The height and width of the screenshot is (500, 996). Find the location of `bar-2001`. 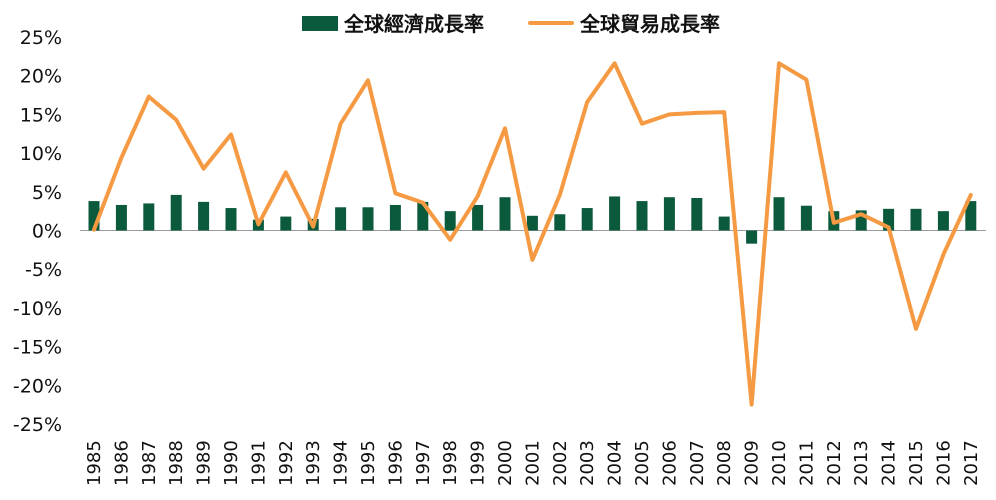

bar-2001 is located at coordinates (532, 223).